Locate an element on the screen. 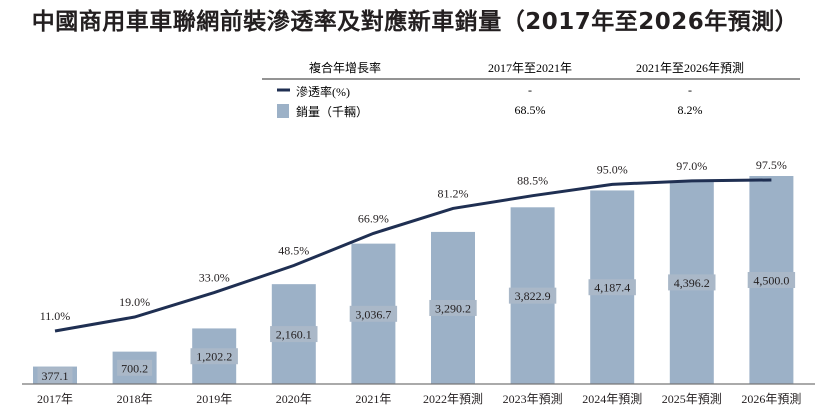 Image resolution: width=830 pixels, height=418 pixels. x-tick-label: 2023年預測 is located at coordinates (533, 399).